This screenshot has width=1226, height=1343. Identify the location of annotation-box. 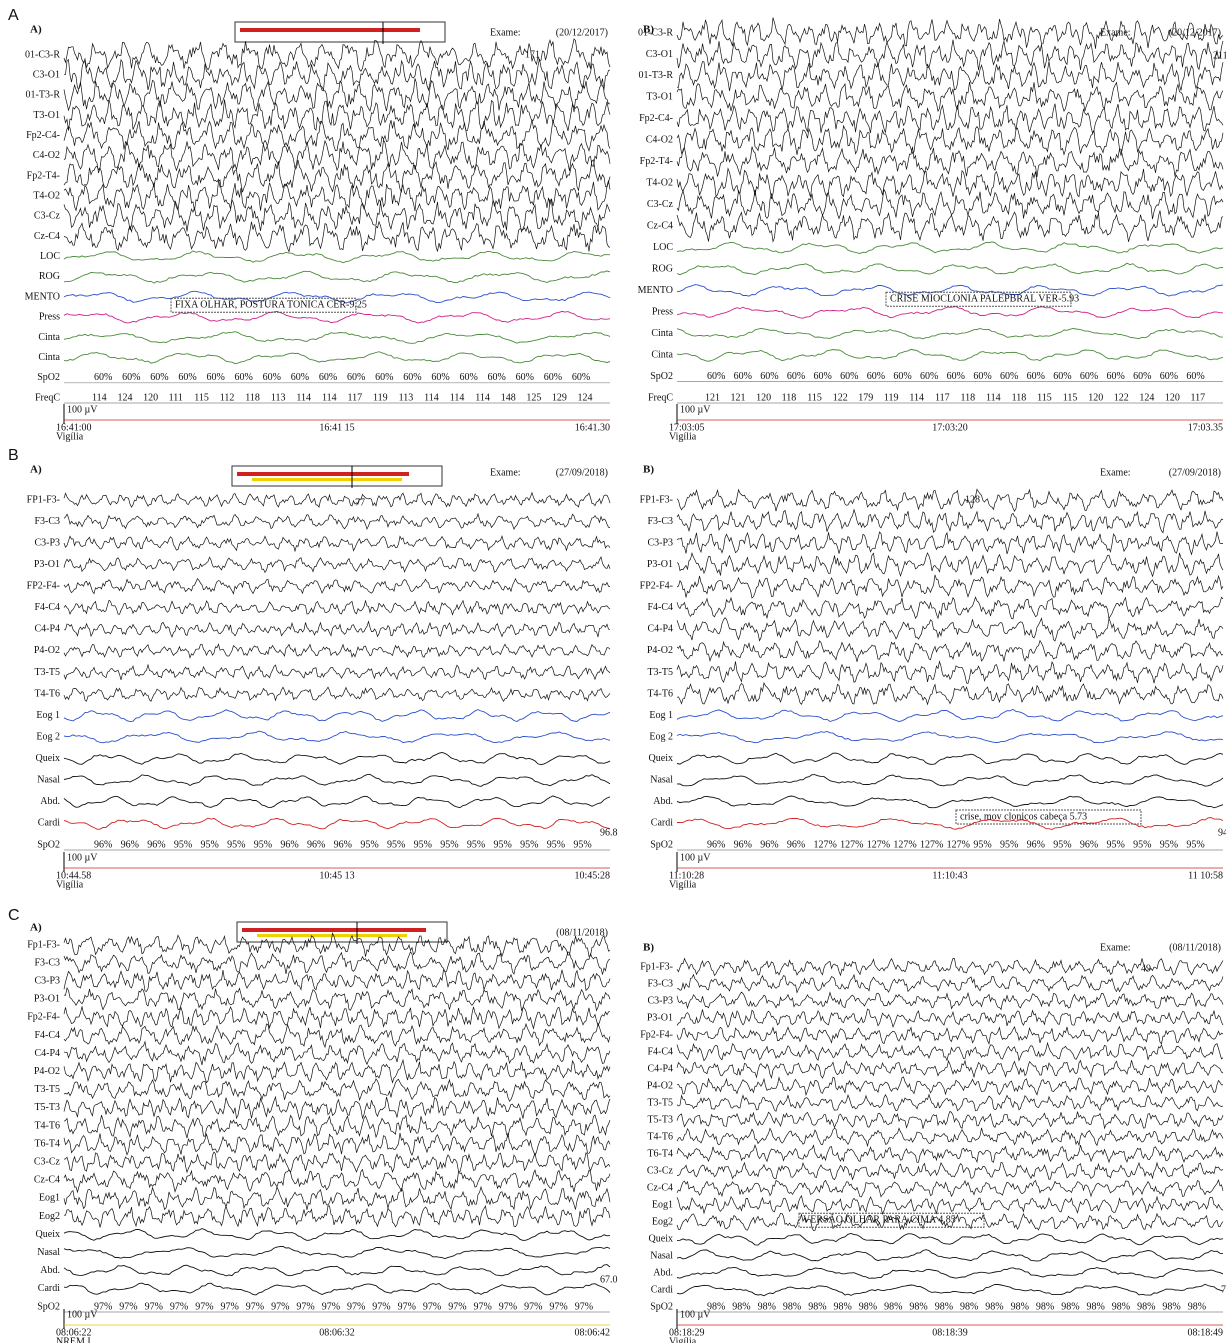
(978, 299).